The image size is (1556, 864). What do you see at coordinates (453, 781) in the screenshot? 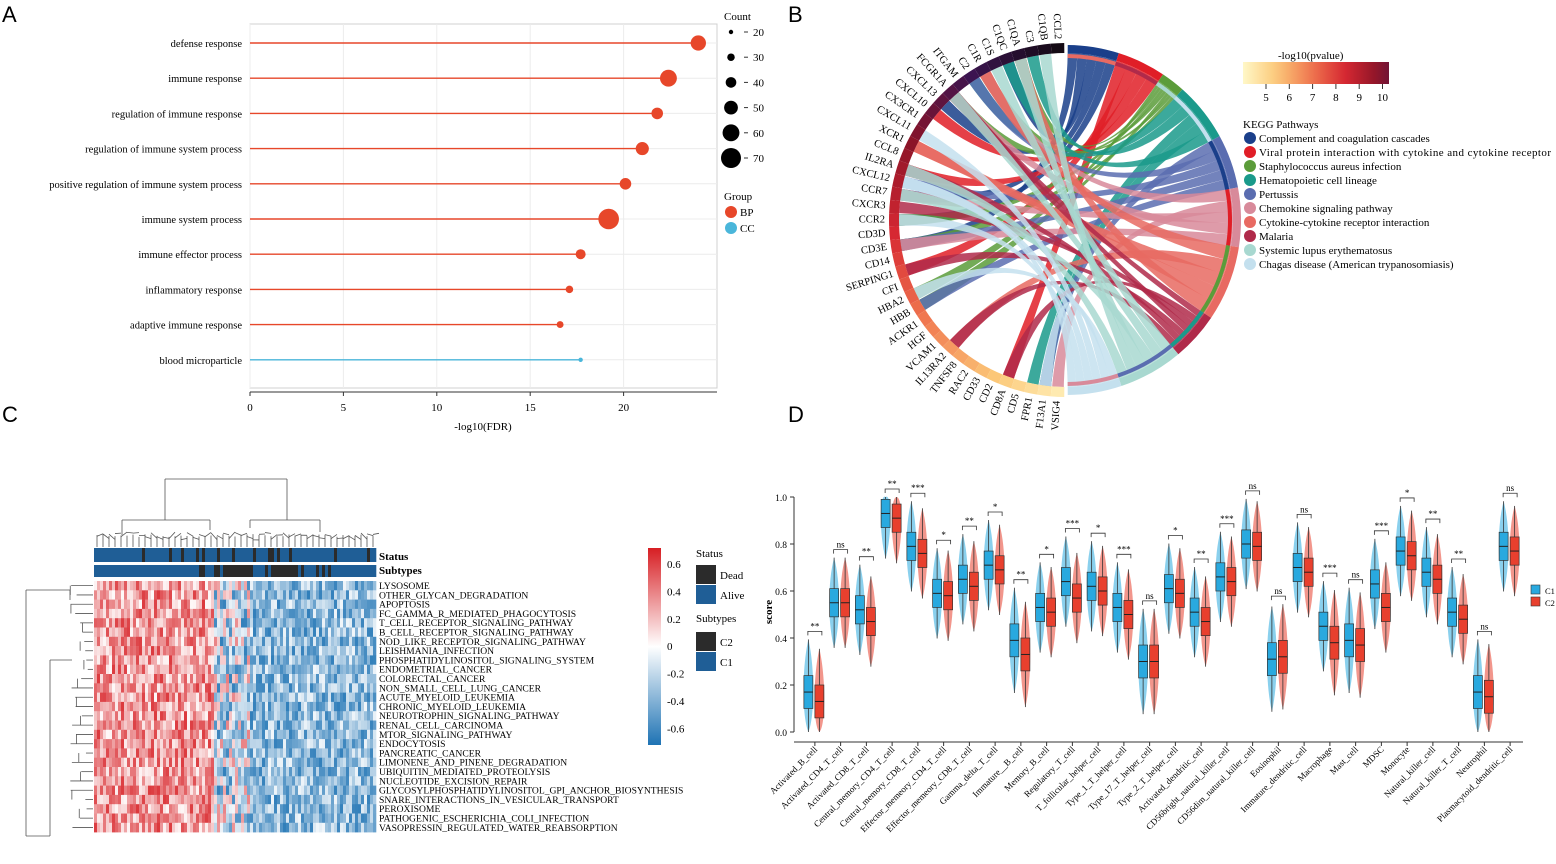
I see `heatmap-row-label: NUCLEOTIDE_EXCISION_REPAIR` at bounding box center [453, 781].